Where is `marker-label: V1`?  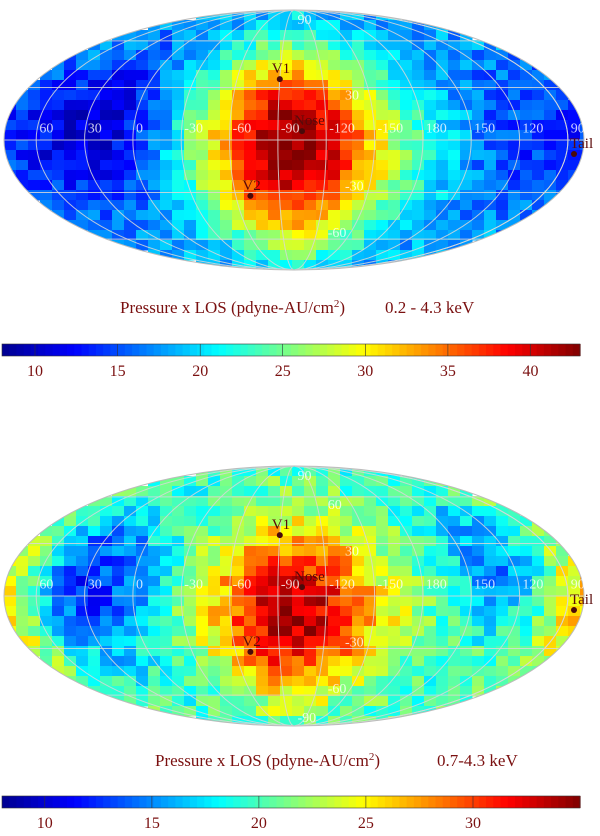 marker-label: V1 is located at coordinates (281, 69).